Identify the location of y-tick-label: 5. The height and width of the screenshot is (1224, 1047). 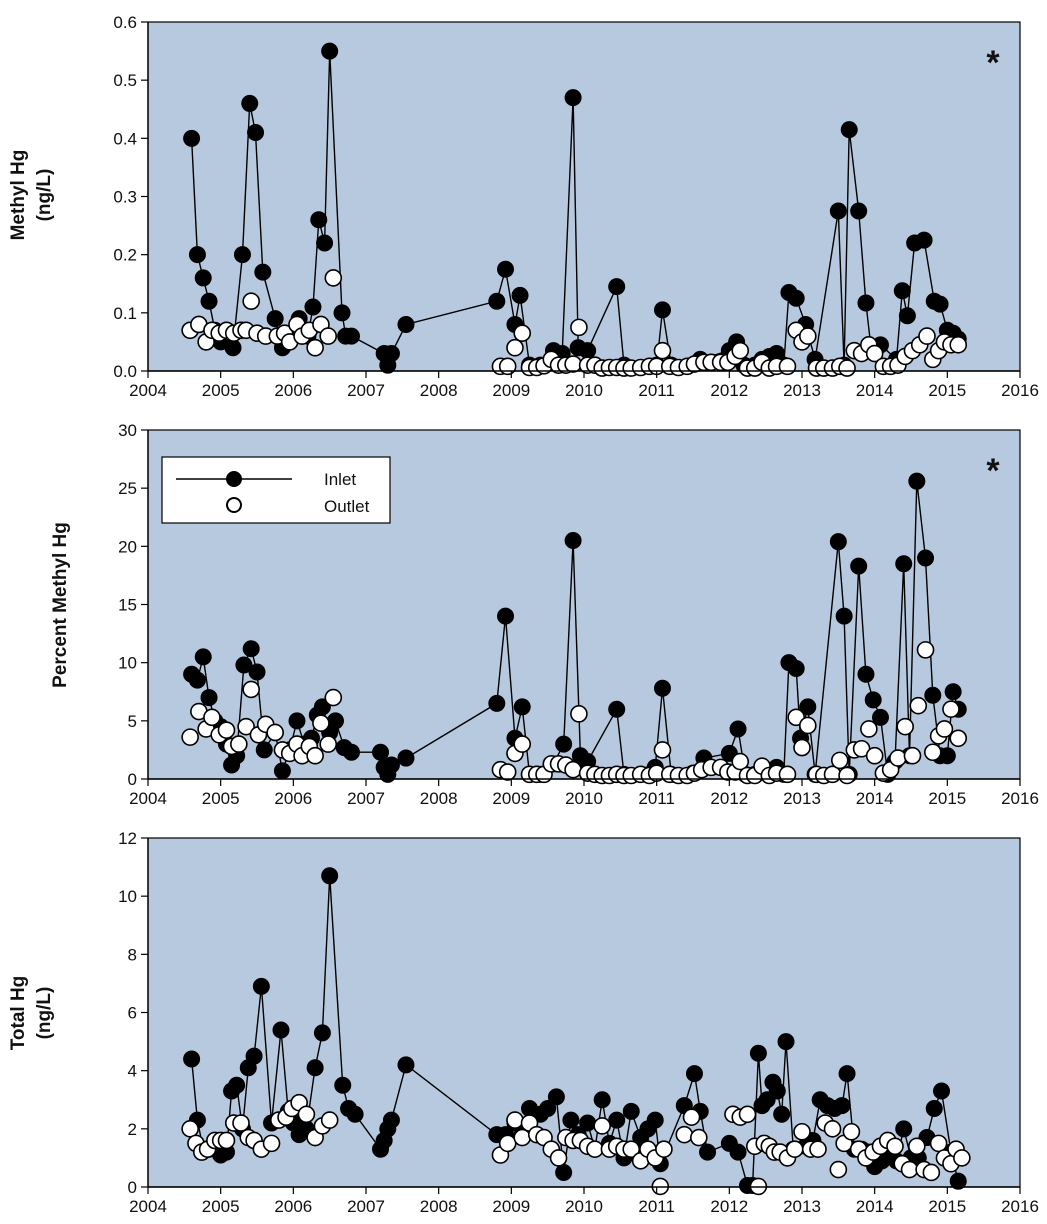
(132, 721).